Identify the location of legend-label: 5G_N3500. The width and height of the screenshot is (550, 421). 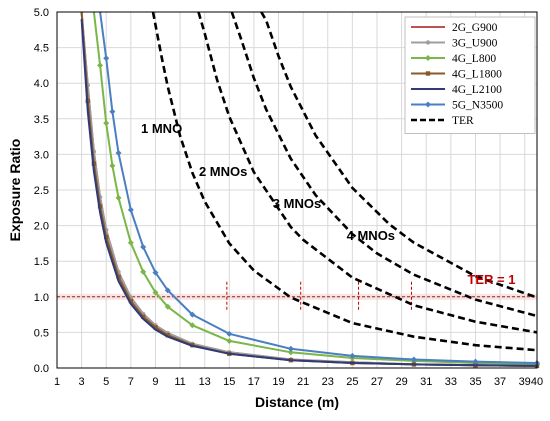
(477, 106).